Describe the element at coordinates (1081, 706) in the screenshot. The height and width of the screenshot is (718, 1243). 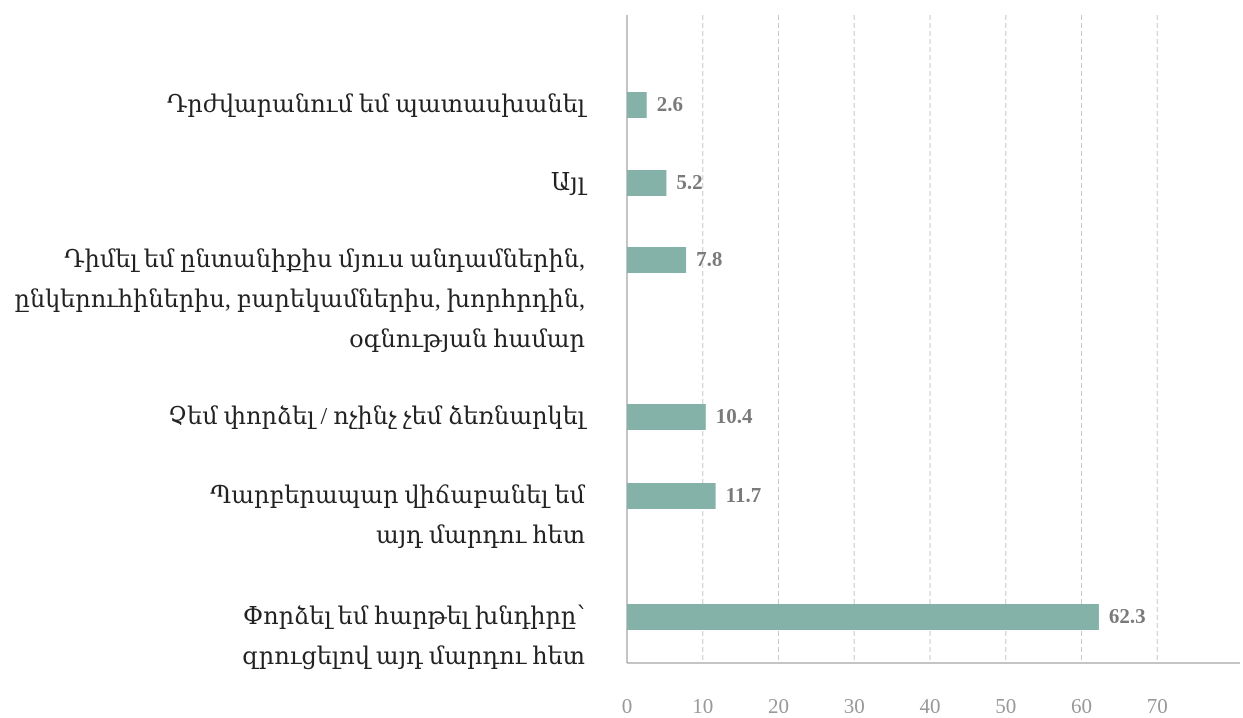
I see `x-tick-label: 60` at that location.